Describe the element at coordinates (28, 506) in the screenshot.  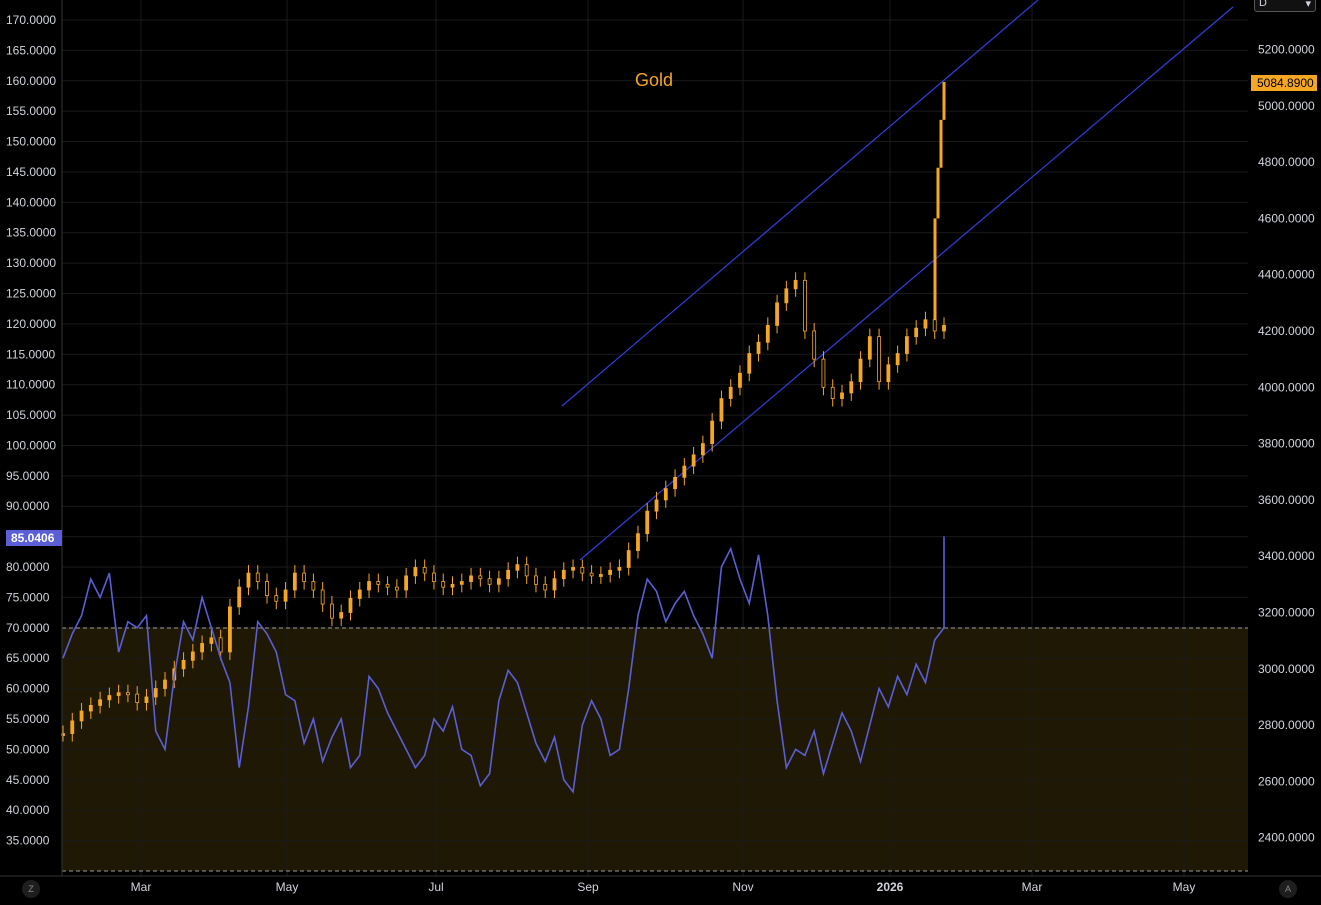
I see `left-tick-label: 90.0000` at that location.